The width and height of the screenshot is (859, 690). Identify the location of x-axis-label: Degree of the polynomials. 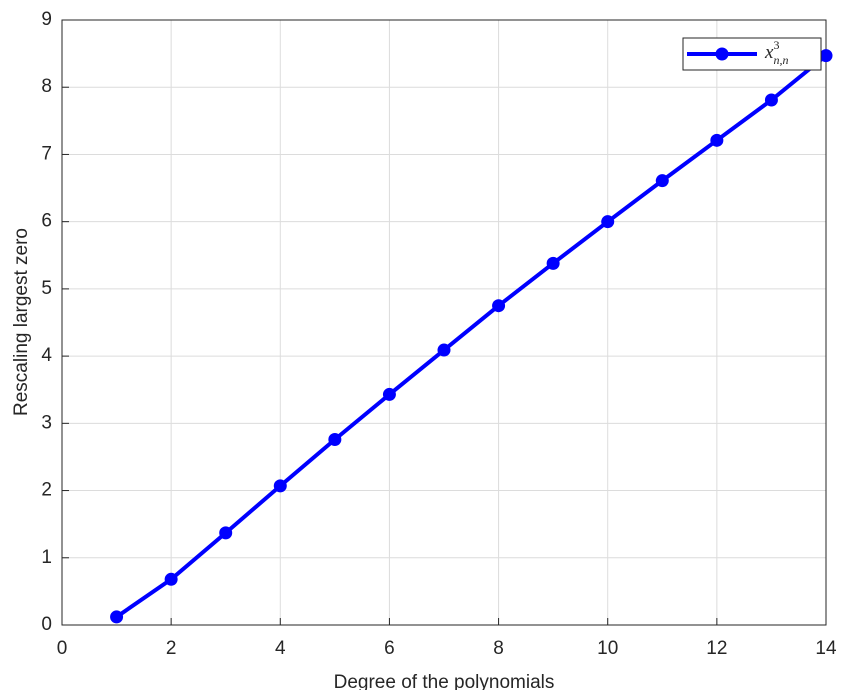
(444, 681).